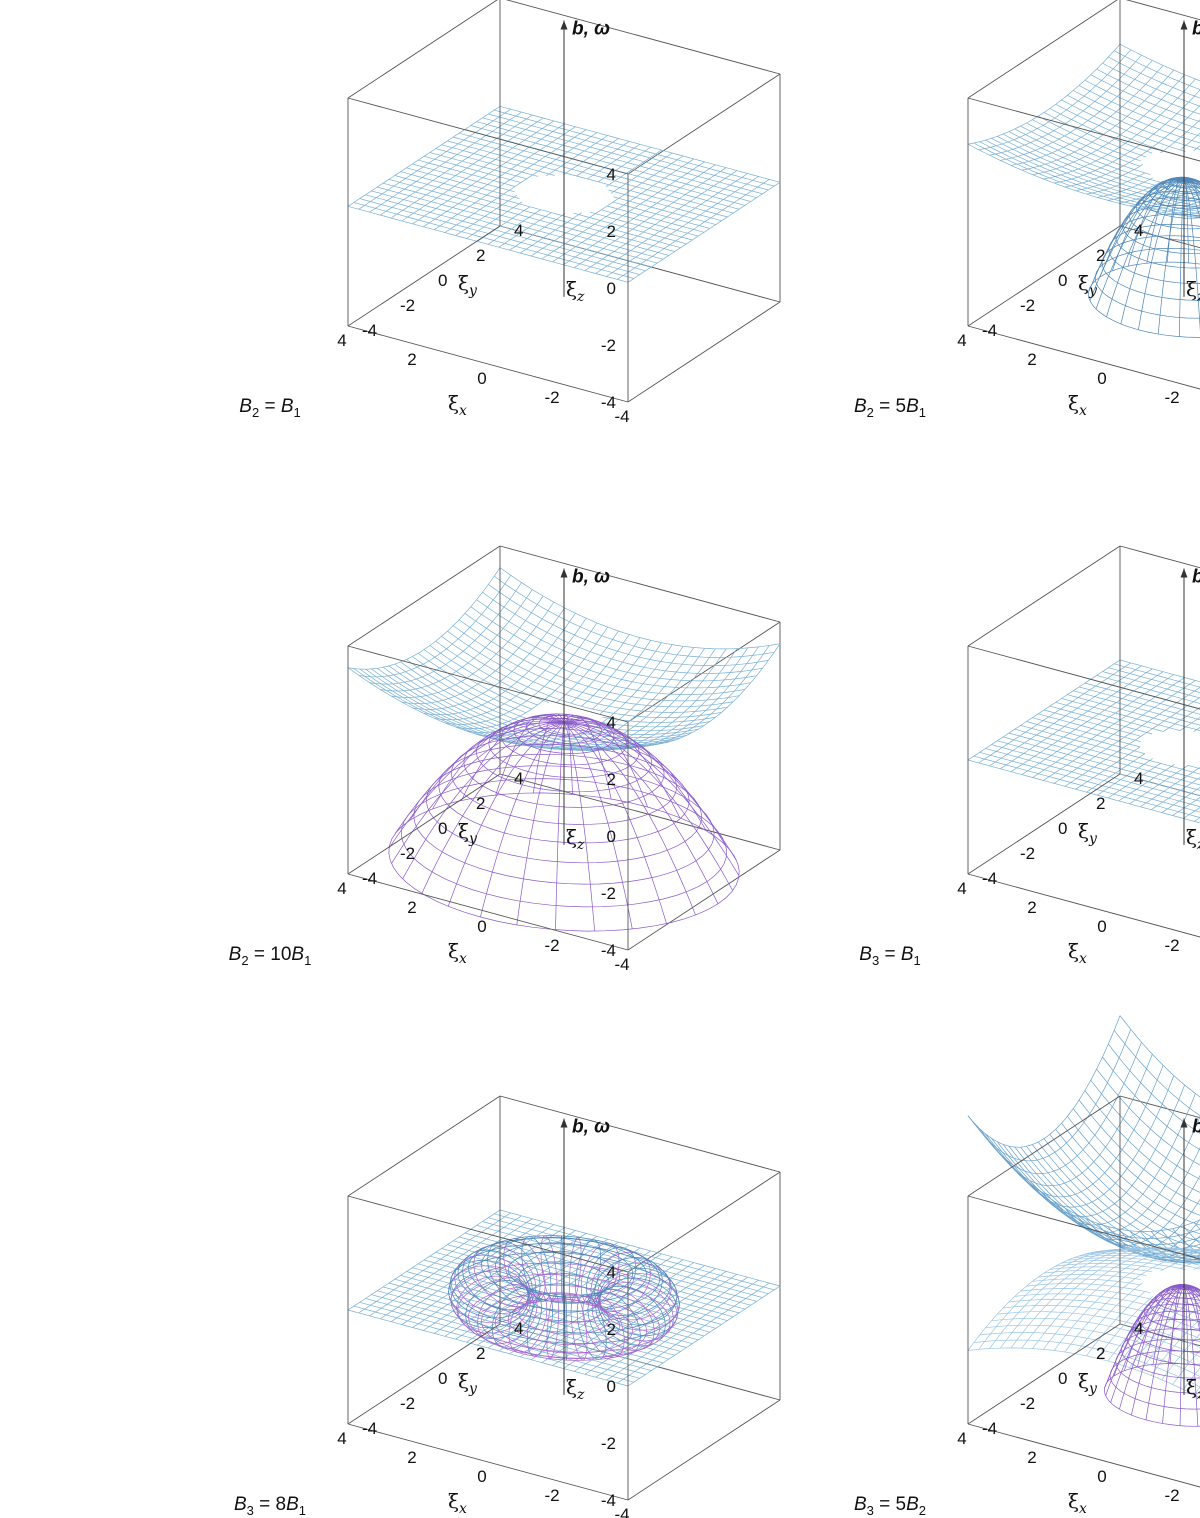 The image size is (1200, 1518). I want to click on panel-caption: B2 = 5B1, so click(890, 408).